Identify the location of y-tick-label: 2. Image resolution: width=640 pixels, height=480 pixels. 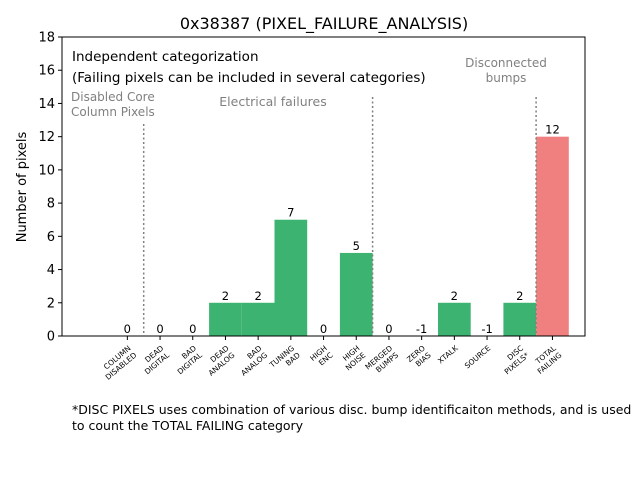
(51, 303).